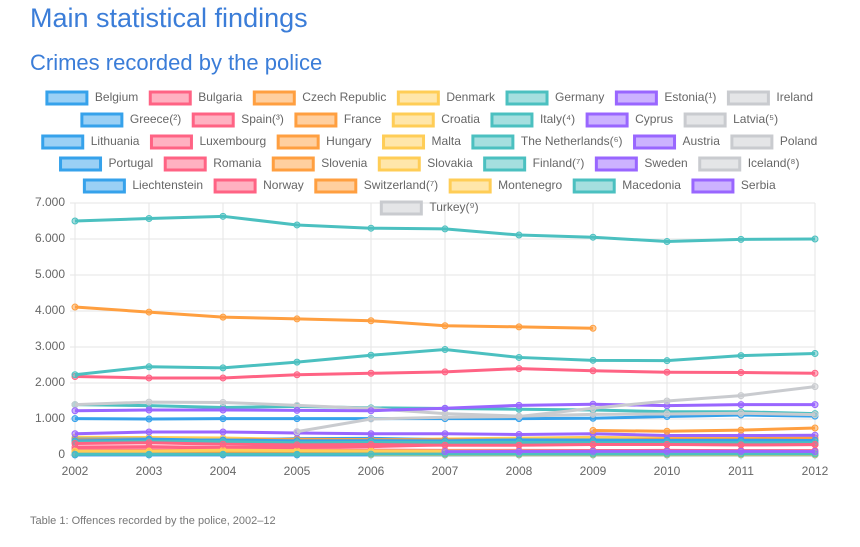  Describe the element at coordinates (155, 119) in the screenshot. I see `legend-label: Greece(²)` at that location.